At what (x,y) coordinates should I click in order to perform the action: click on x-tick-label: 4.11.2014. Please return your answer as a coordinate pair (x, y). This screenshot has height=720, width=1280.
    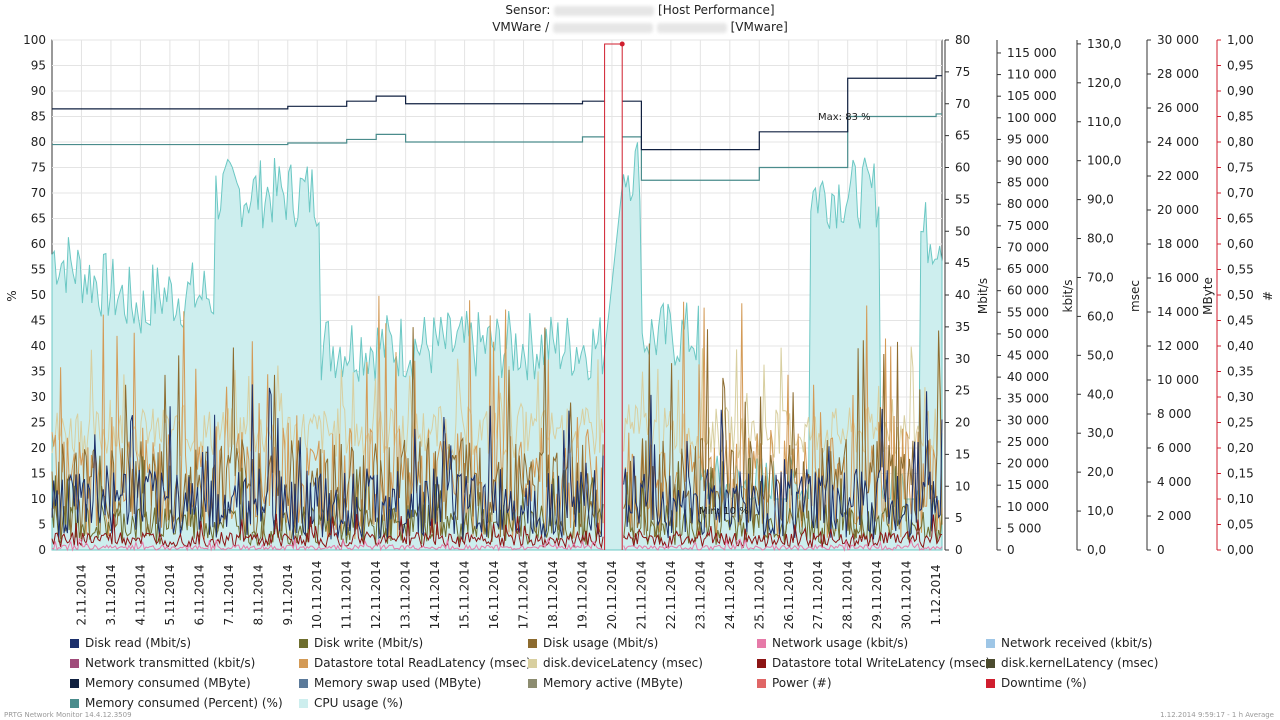
    Looking at the image, I should click on (140, 594).